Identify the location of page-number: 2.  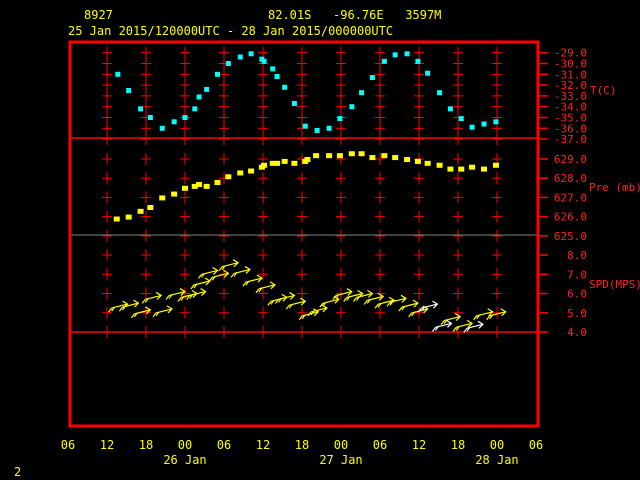
(17, 472).